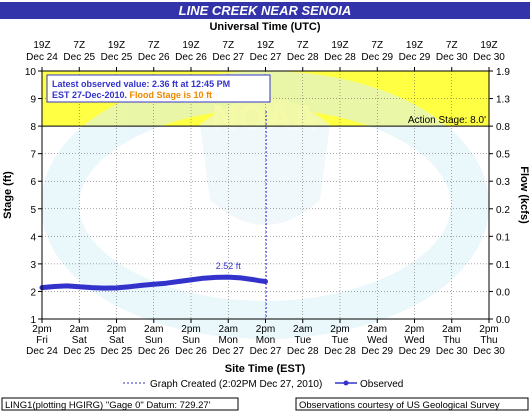 The width and height of the screenshot is (530, 416). What do you see at coordinates (42, 57) in the screenshot?
I see `top-tick-label: Dec 24` at bounding box center [42, 57].